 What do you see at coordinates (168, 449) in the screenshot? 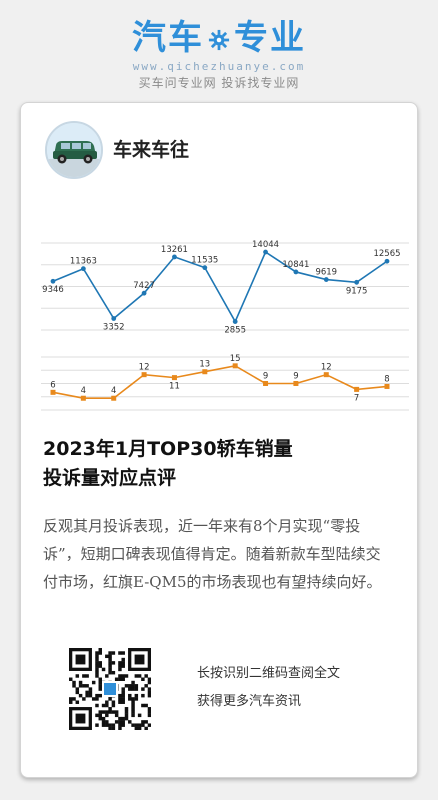
I see `article-title-line1: 2023年1月TOP30轿车销量` at bounding box center [168, 449].